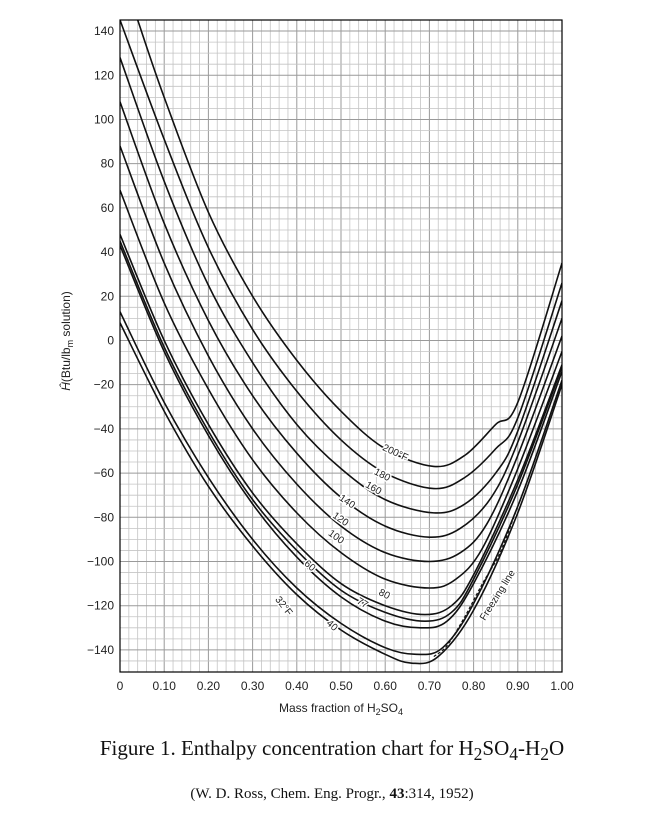 This screenshot has height=816, width=664. I want to click on x-tick-label-2: 0.20, so click(209, 686).